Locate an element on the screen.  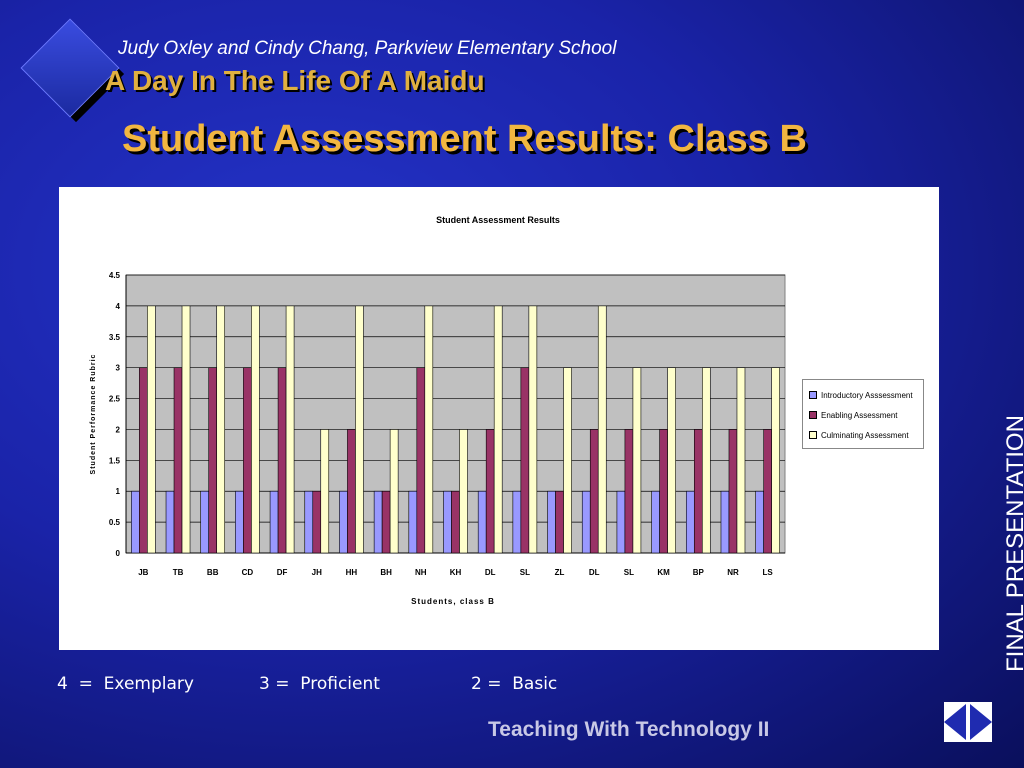
x-tick-label: ZL is located at coordinates (560, 572).